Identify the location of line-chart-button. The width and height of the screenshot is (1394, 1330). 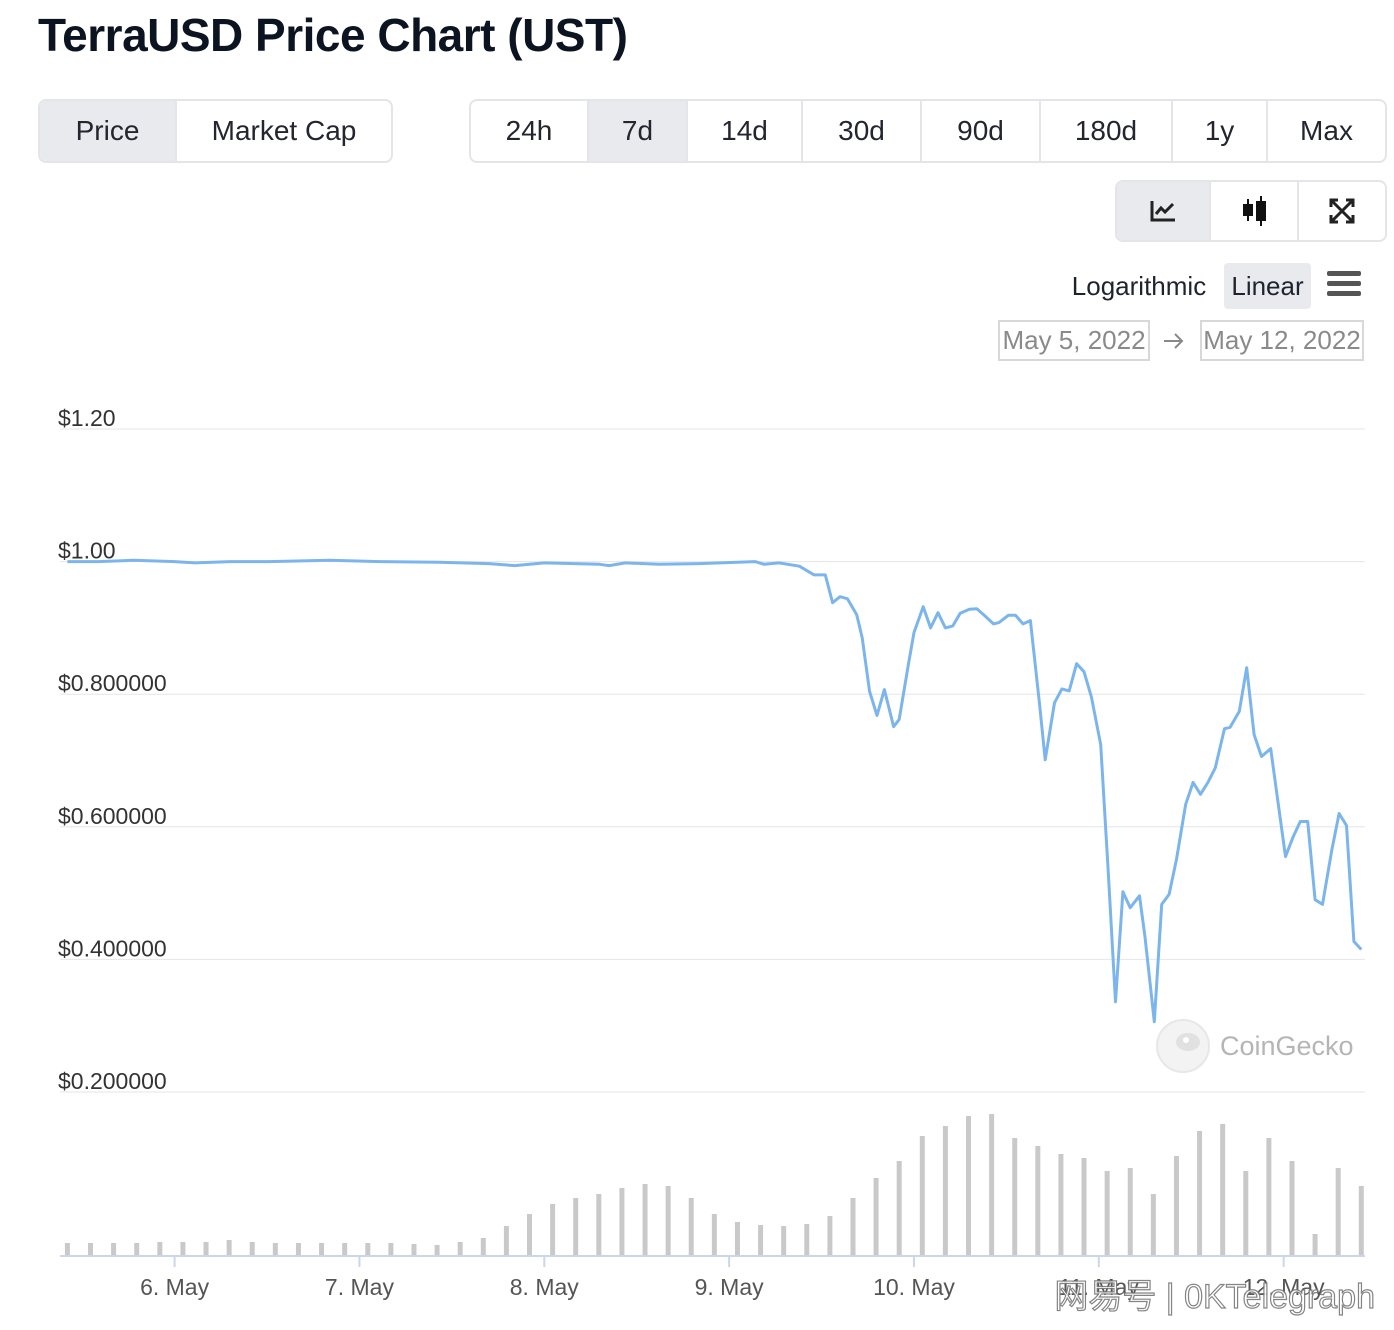
(1163, 211).